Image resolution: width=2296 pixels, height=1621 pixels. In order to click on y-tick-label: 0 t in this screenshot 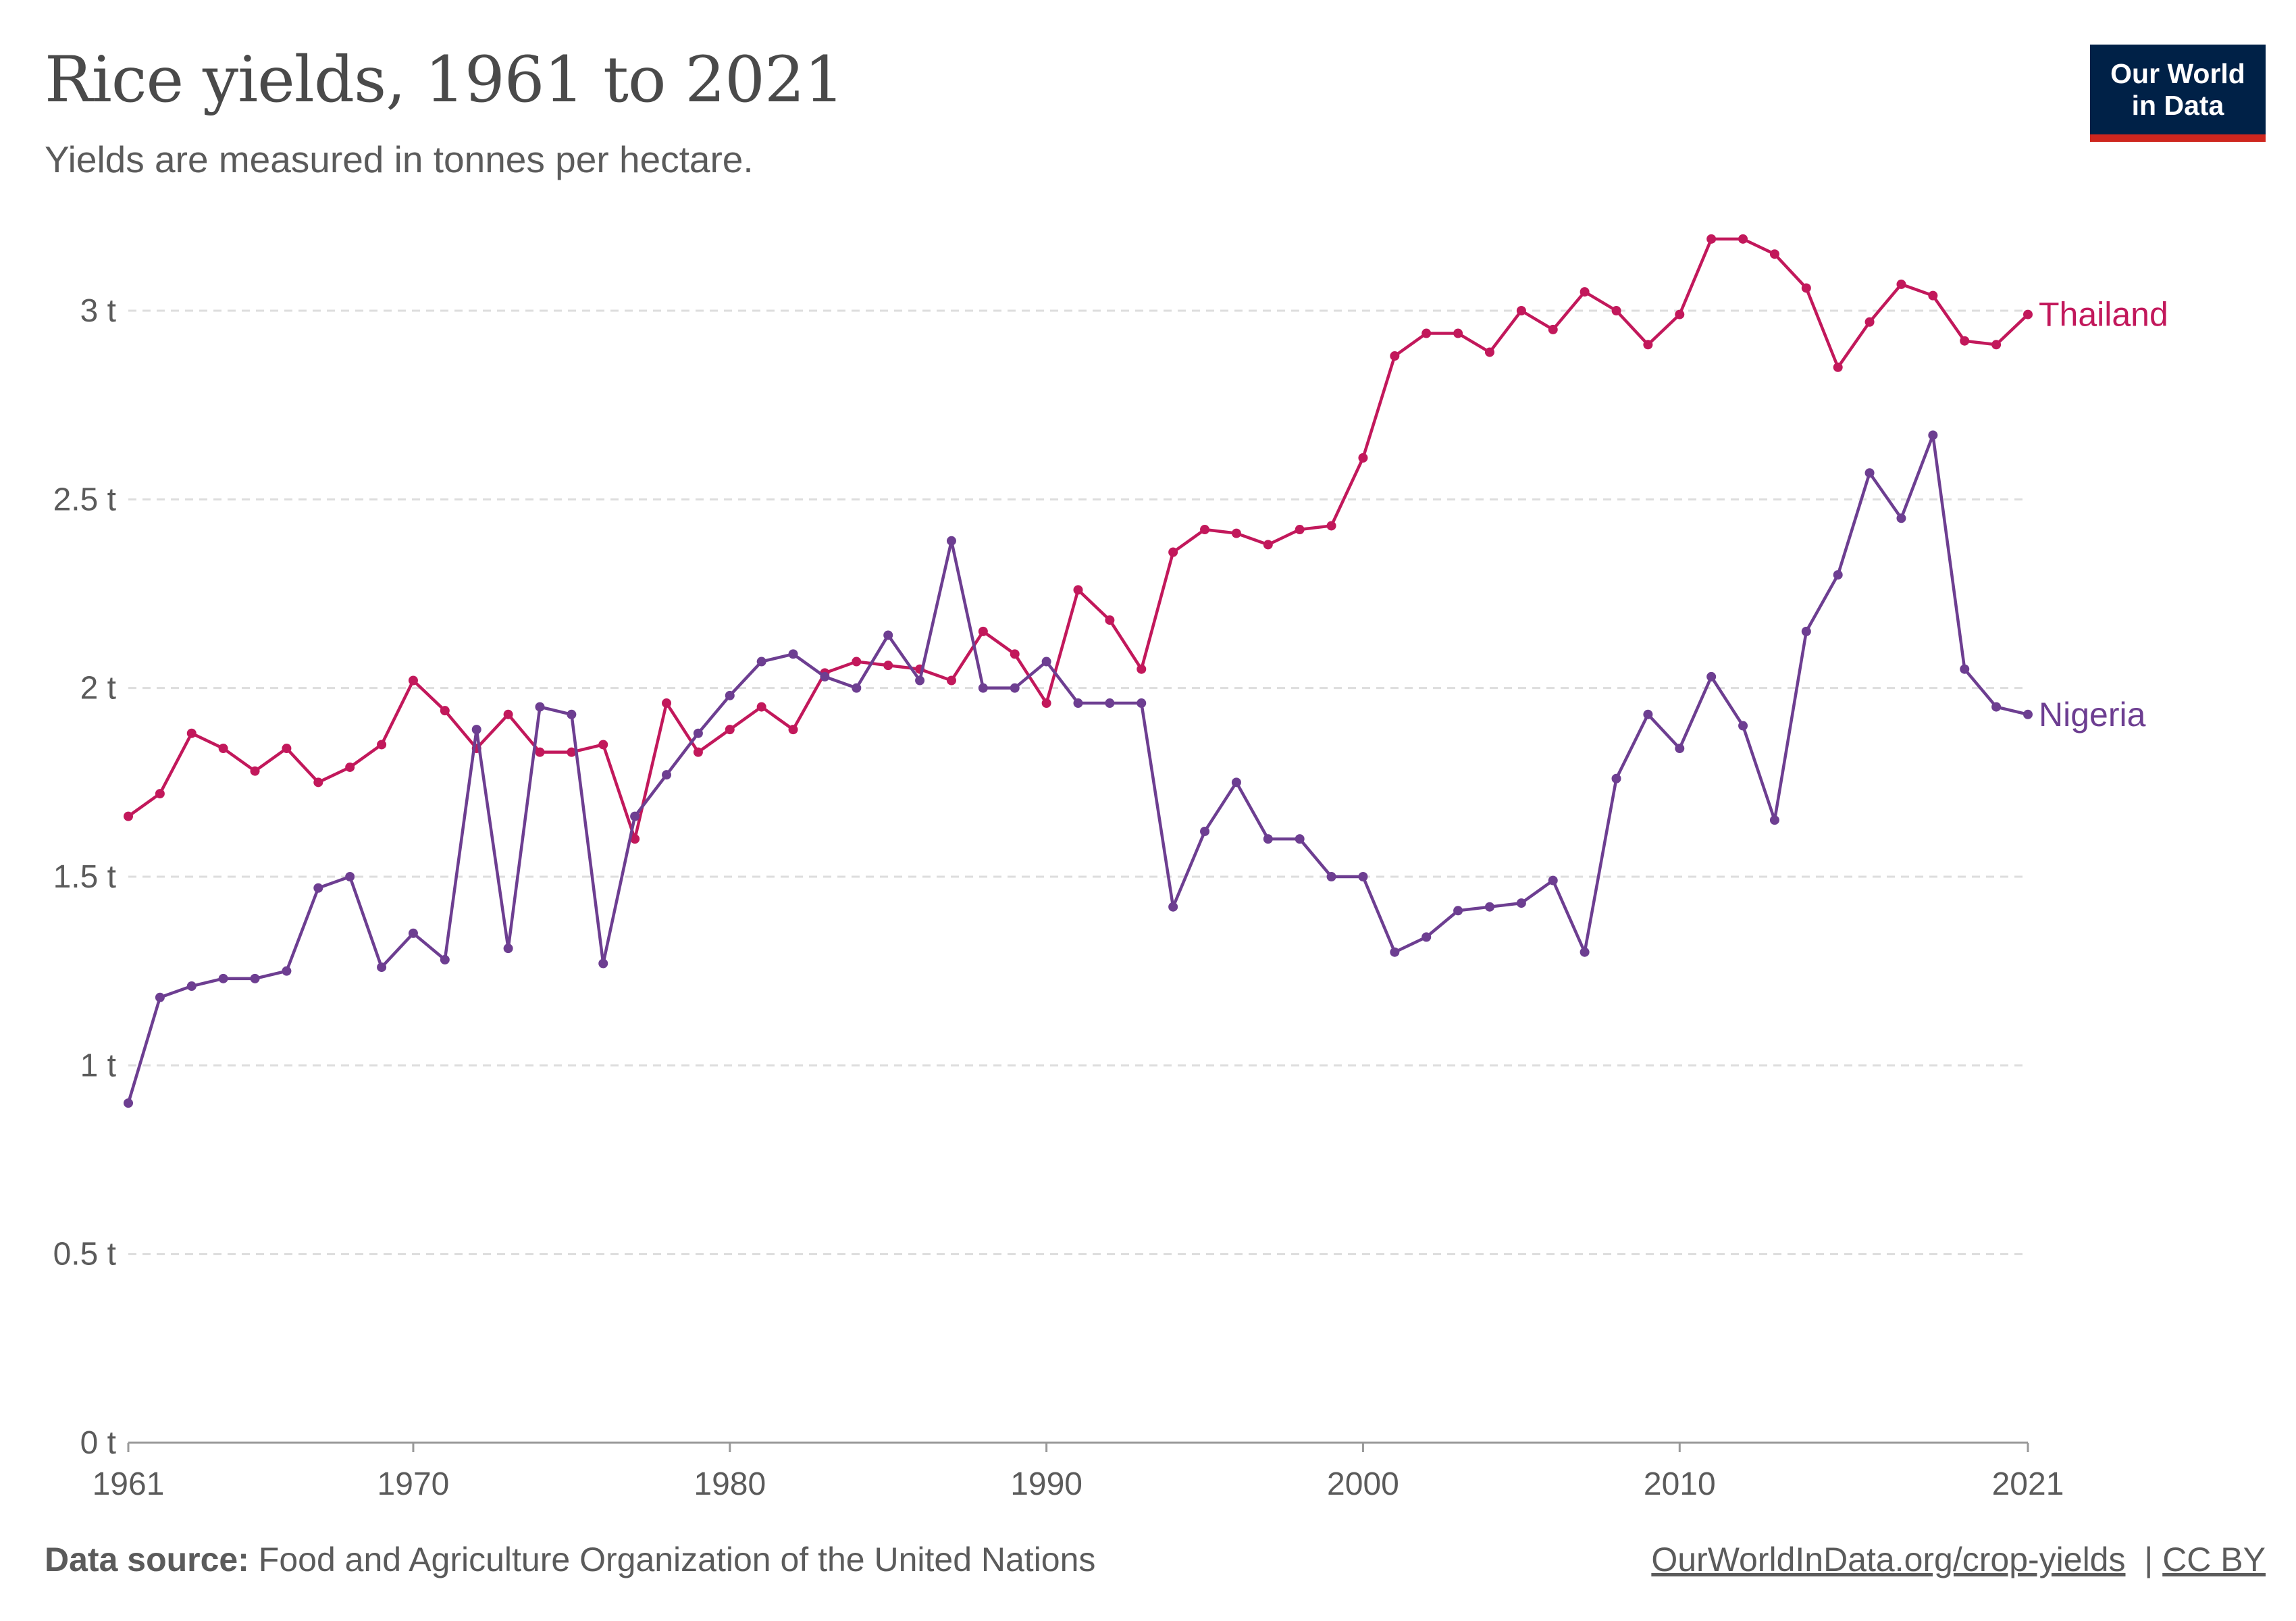, I will do `click(98, 1443)`.